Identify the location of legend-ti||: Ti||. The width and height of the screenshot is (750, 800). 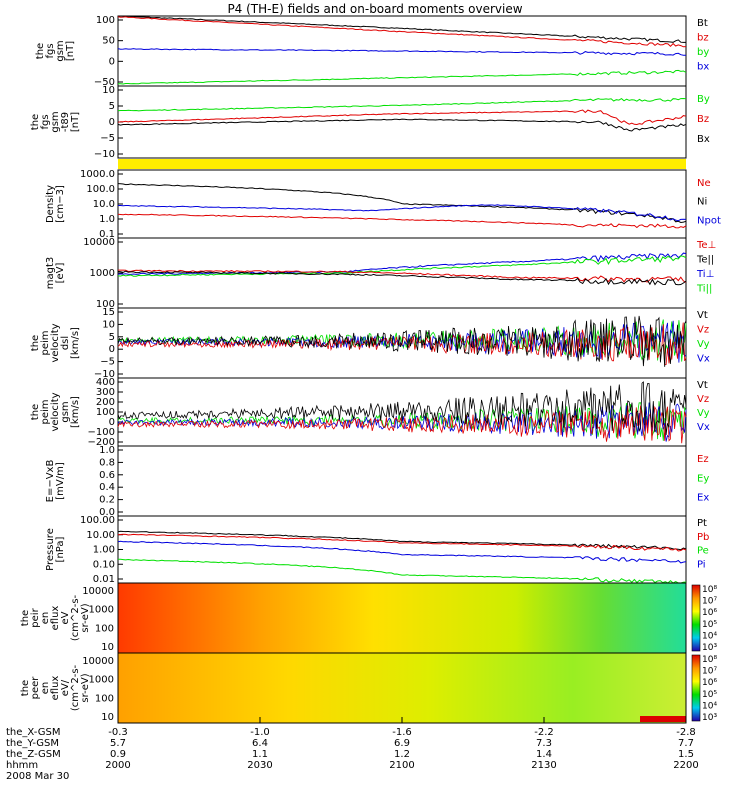
(704, 289).